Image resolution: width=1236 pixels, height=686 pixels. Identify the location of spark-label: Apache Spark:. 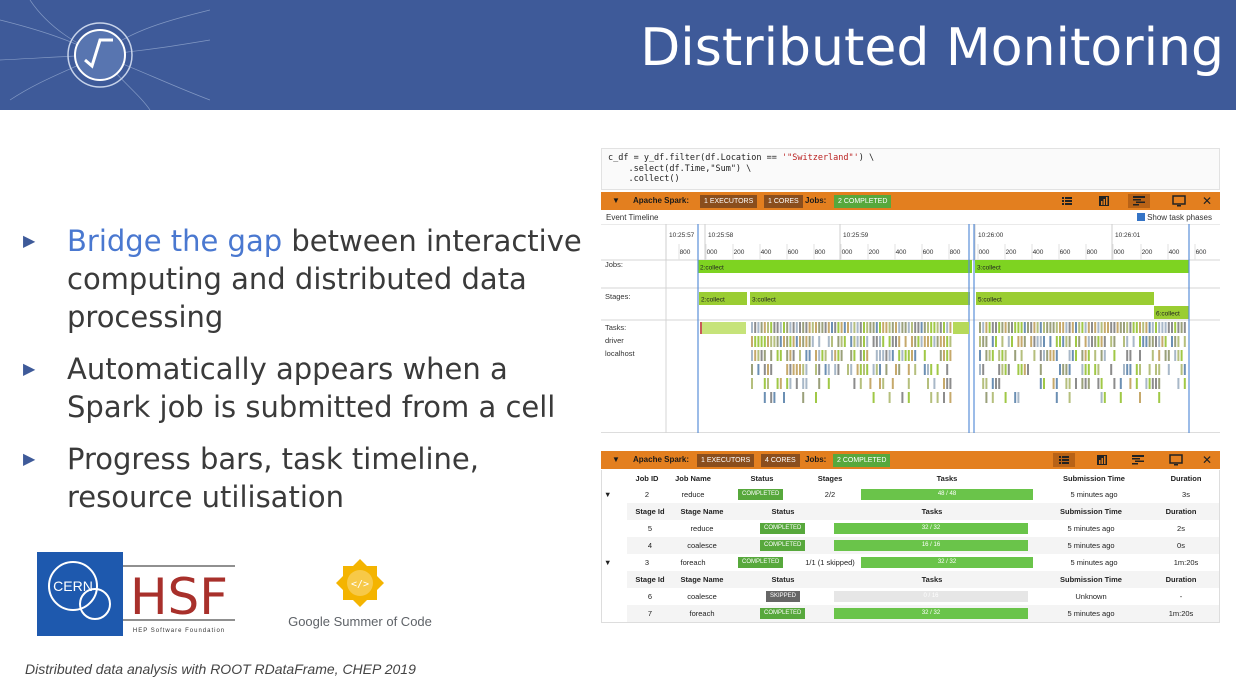
(661, 200).